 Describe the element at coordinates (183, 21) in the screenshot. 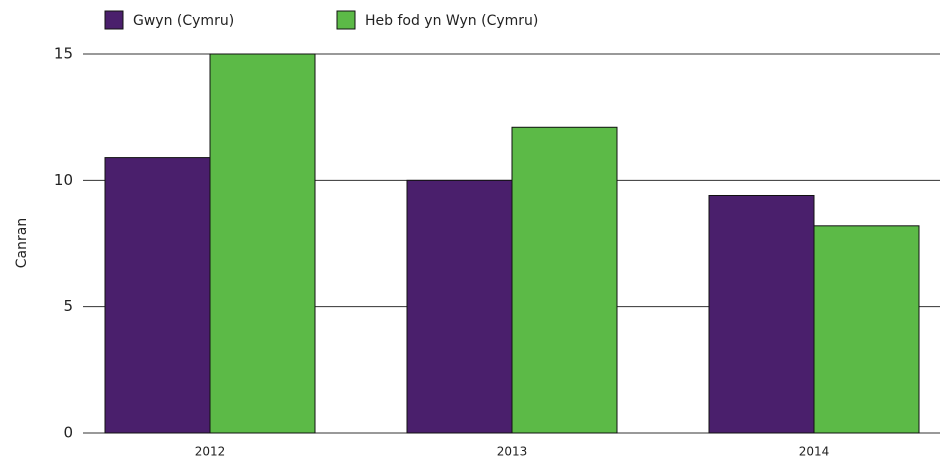

I see `legend-label: Gwyn (Cymru)` at that location.